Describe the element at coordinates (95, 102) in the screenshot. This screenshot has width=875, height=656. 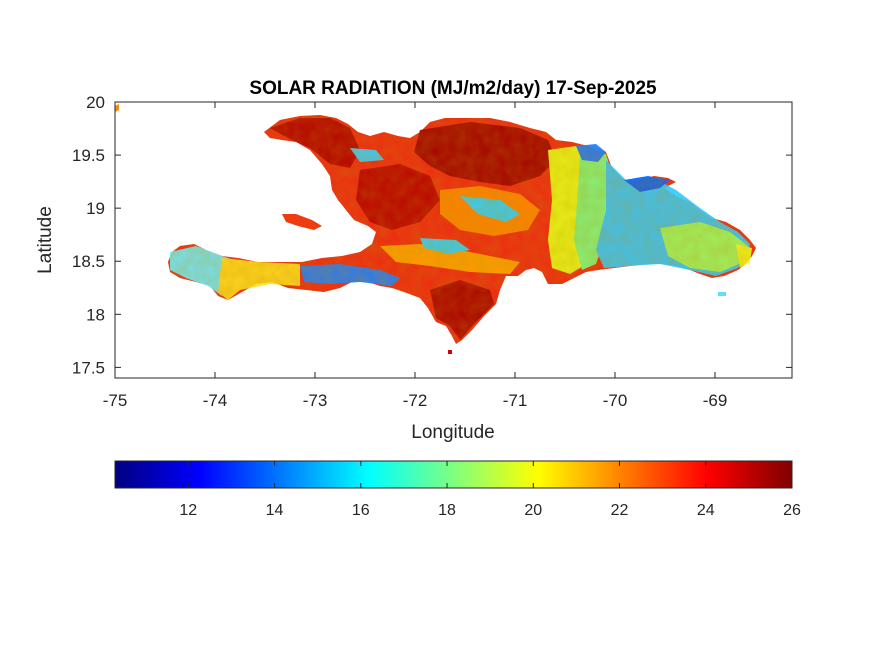
I see `y-tick-label: 20` at that location.